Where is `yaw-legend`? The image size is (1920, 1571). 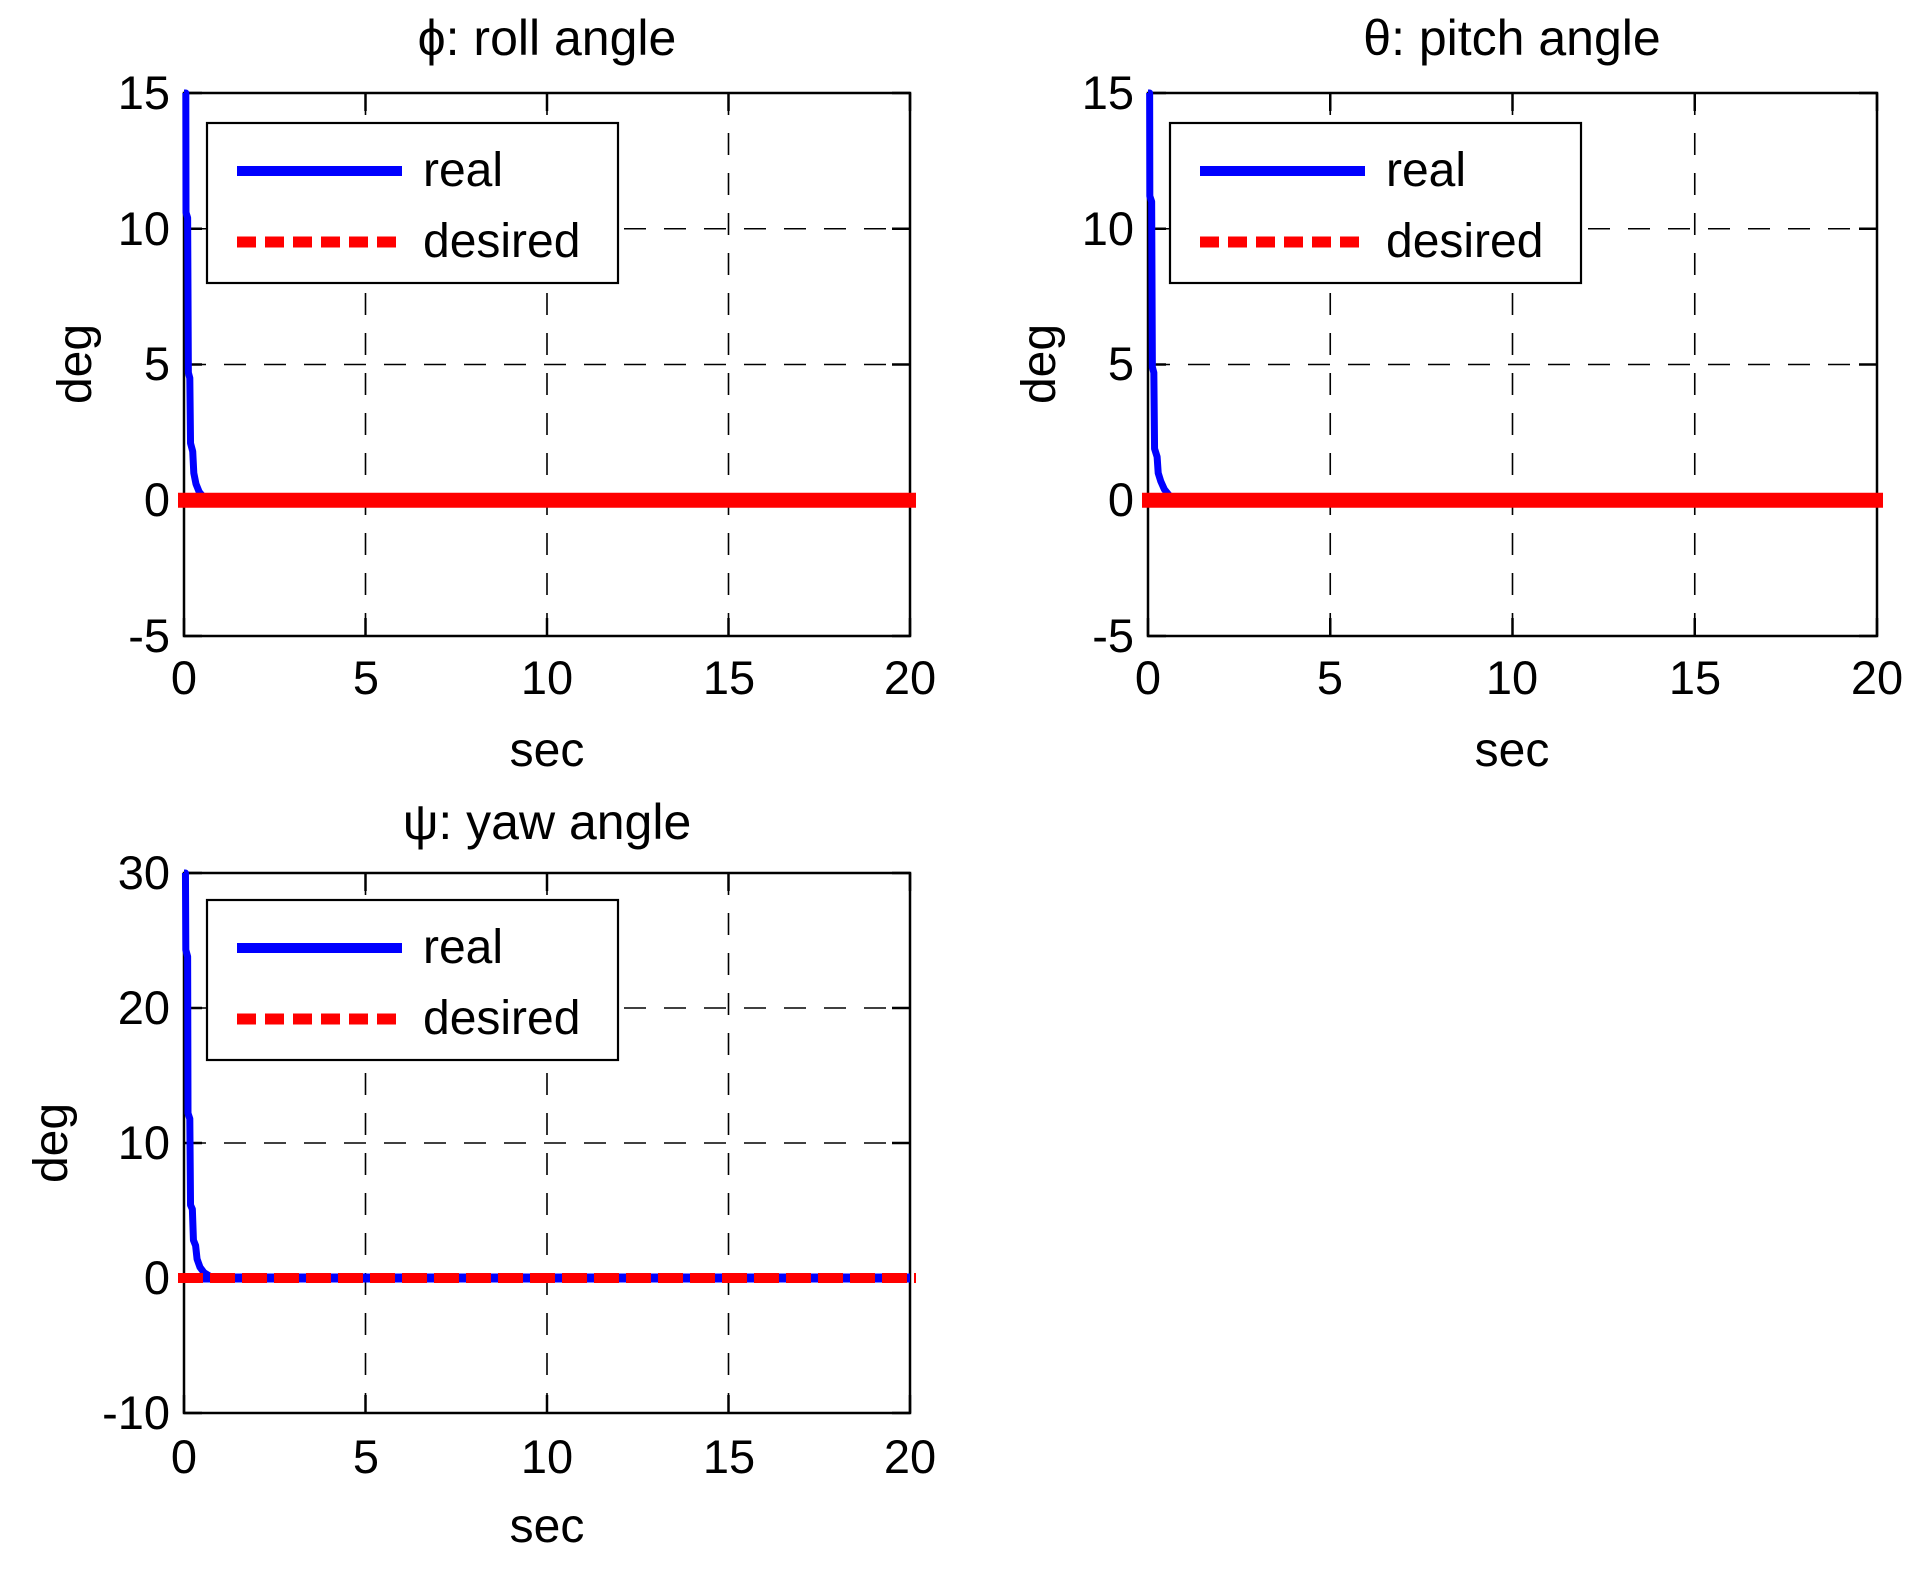 yaw-legend is located at coordinates (412, 980).